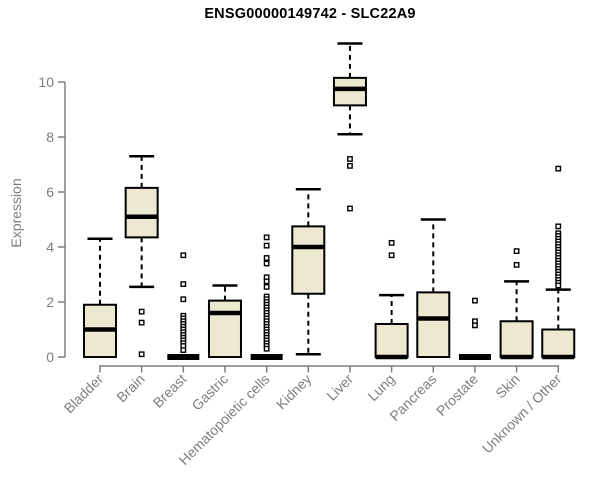 This screenshot has height=500, width=600. Describe the element at coordinates (391, 340) in the screenshot. I see `box-lung` at that location.